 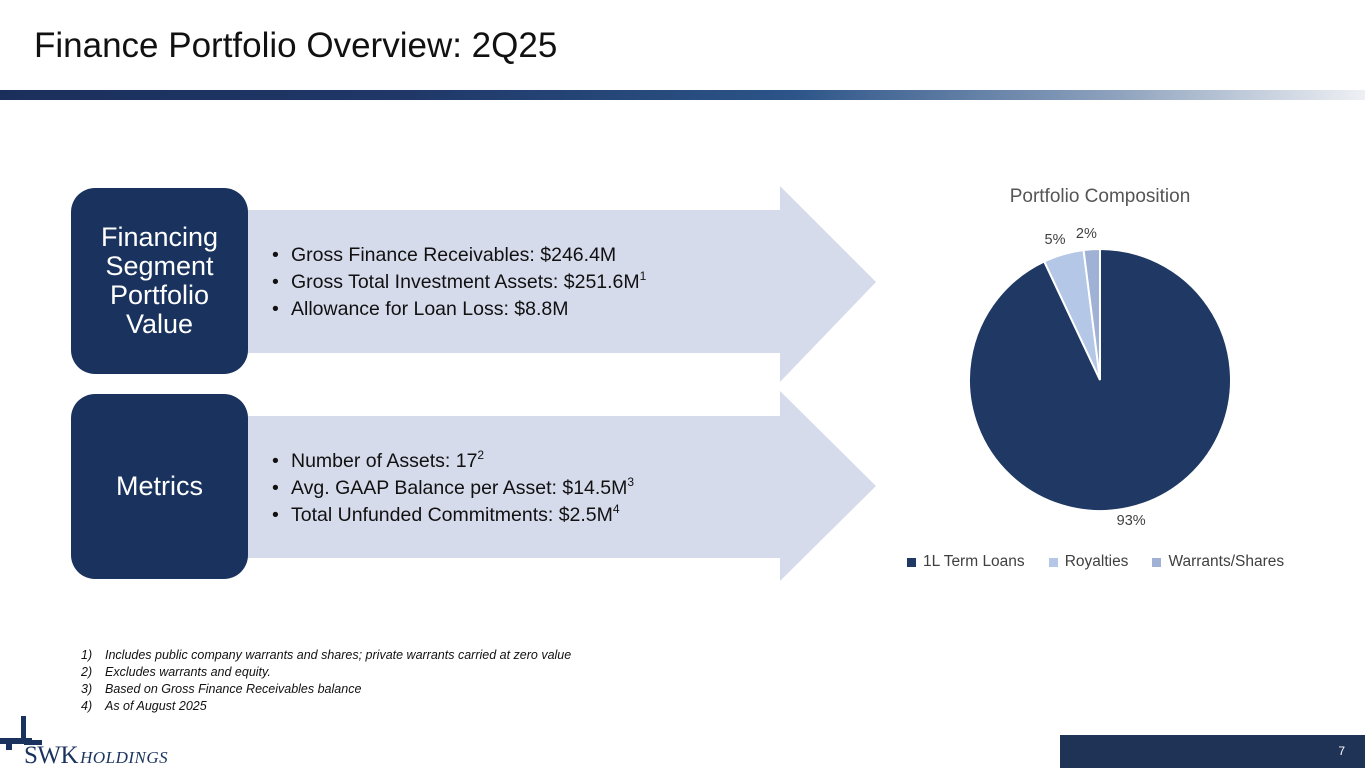 I want to click on legend-label: Royalties, so click(x=1096, y=561).